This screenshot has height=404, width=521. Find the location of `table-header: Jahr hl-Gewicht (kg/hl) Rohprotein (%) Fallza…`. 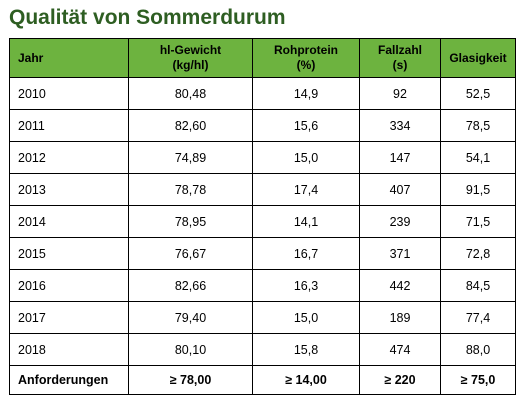

table-header: Jahr hl-Gewicht (kg/hl) Rohprotein (%) Fallza… is located at coordinates (262, 58).